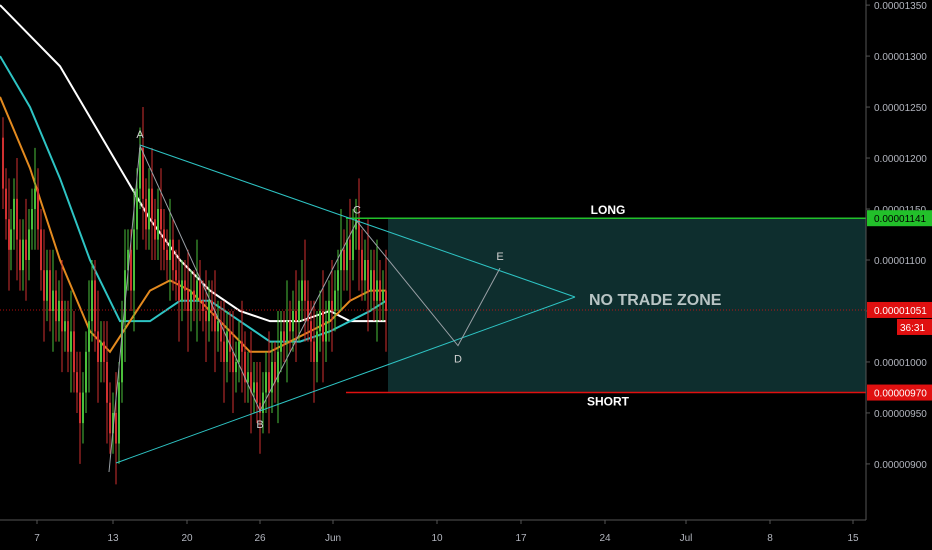 The image size is (932, 550). What do you see at coordinates (608, 402) in the screenshot?
I see `short-label: SHORT` at bounding box center [608, 402].